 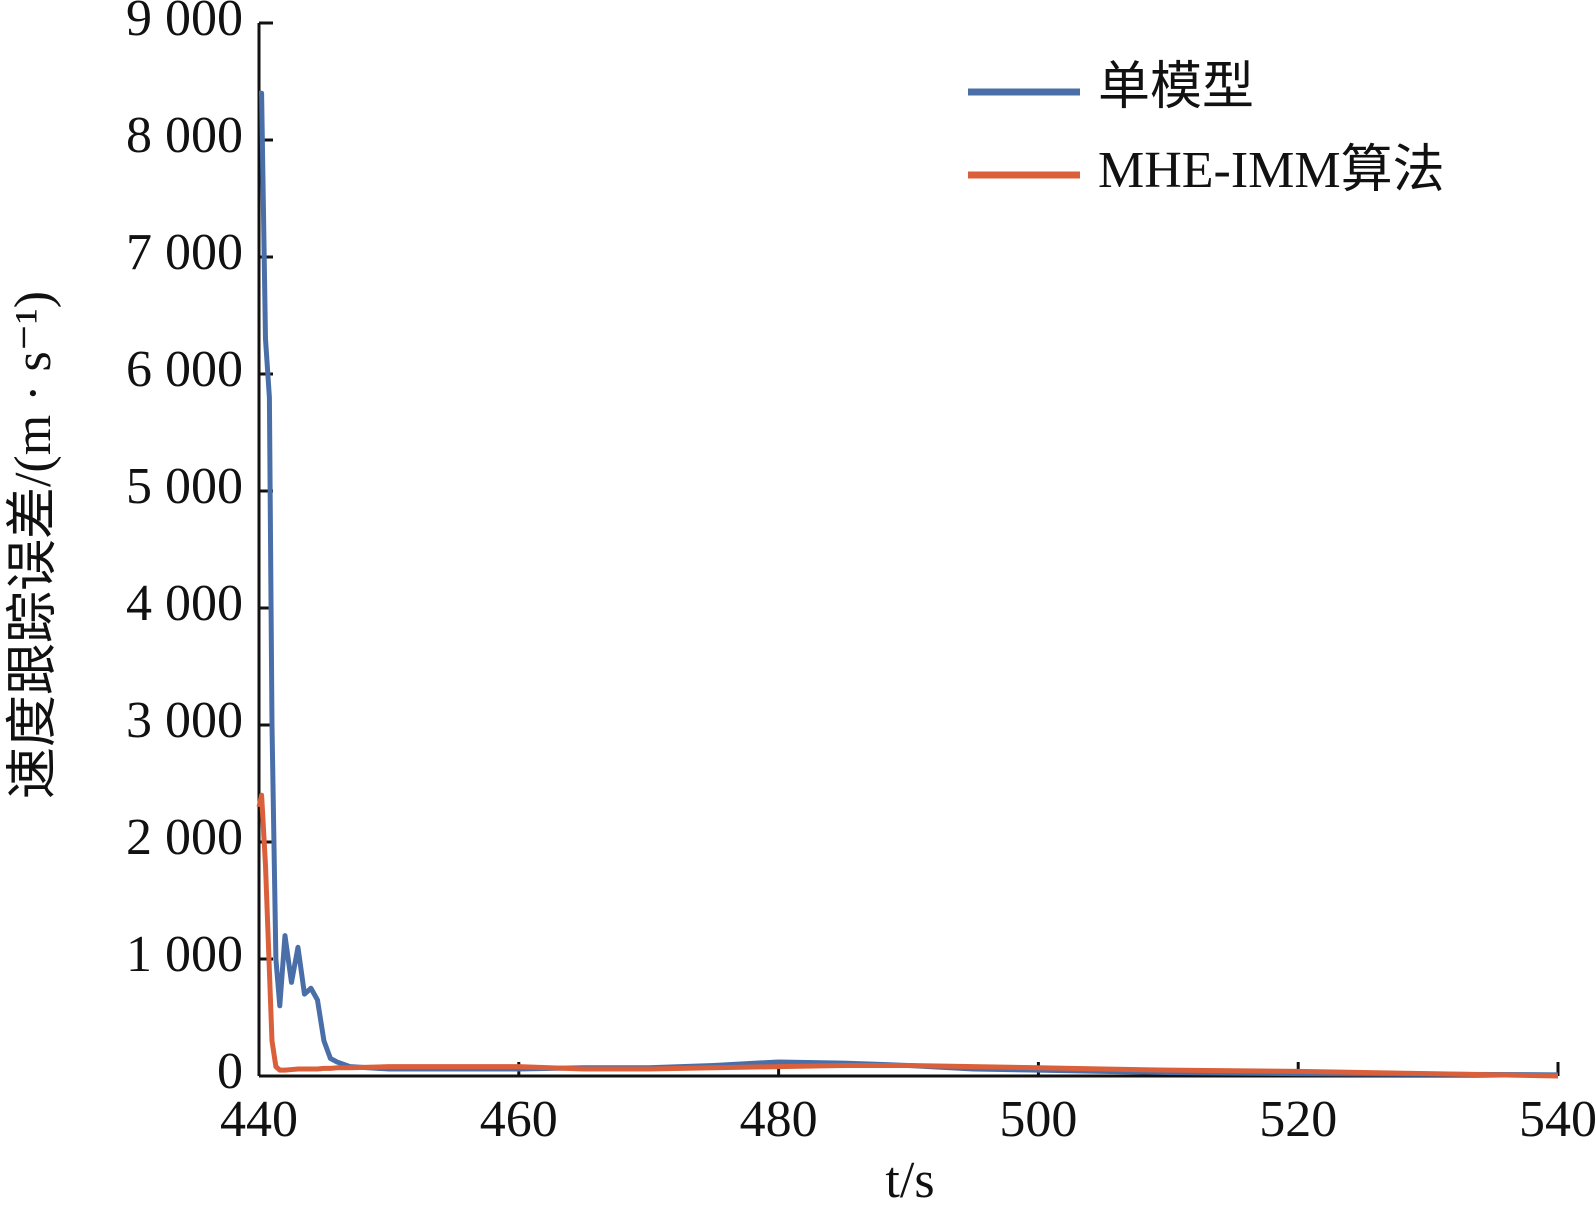 I want to click on x-tick-label: 480, so click(x=779, y=1119).